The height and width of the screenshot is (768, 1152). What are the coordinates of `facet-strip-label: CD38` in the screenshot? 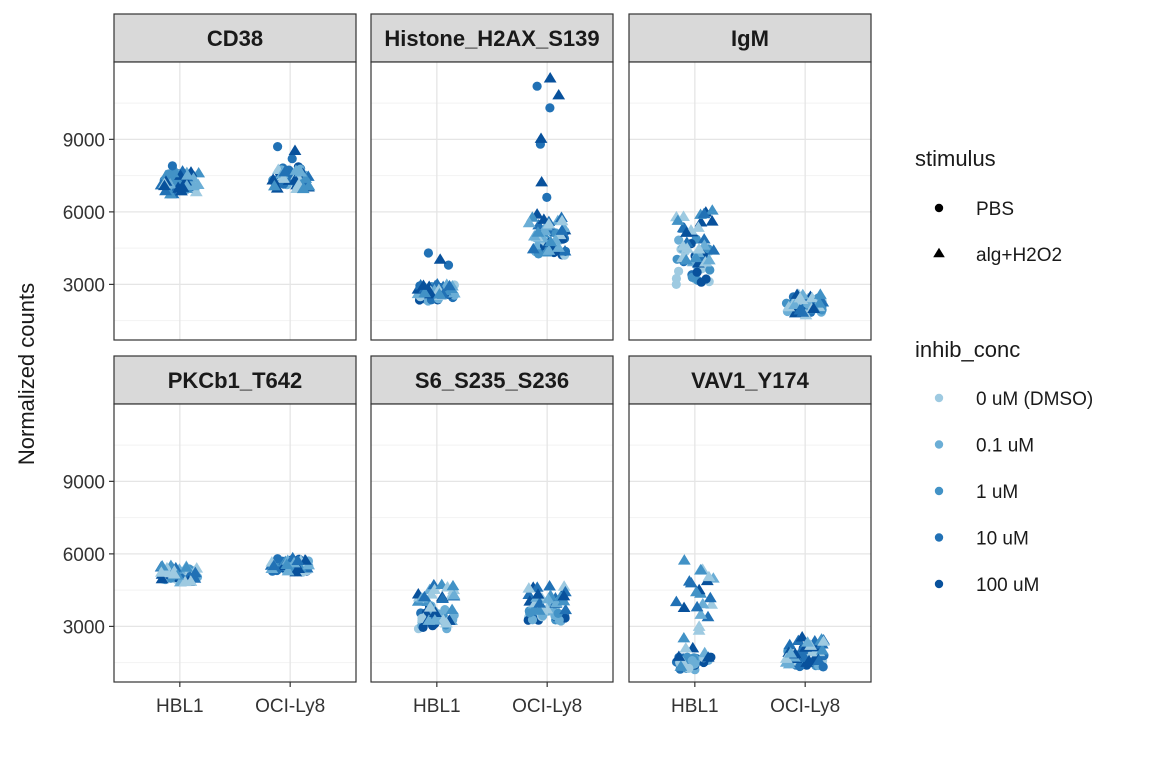 It's located at (235, 38).